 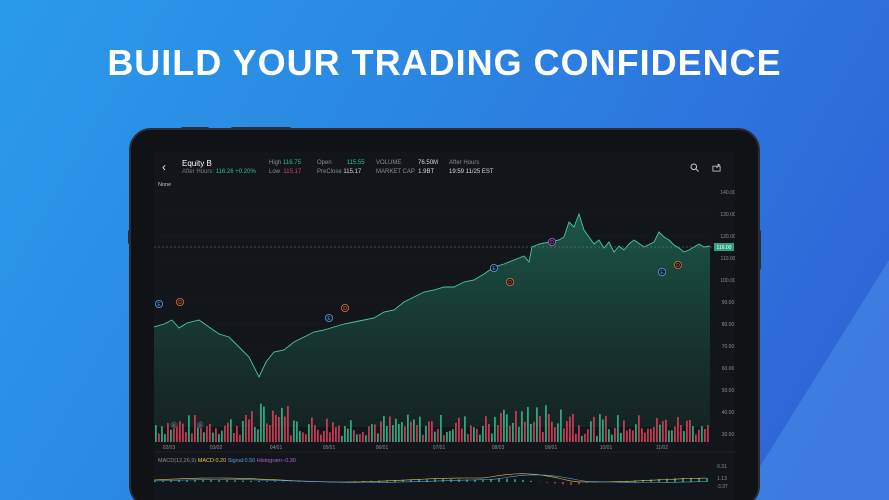 What do you see at coordinates (728, 413) in the screenshot?
I see `y-tick-label: 40.00` at bounding box center [728, 413].